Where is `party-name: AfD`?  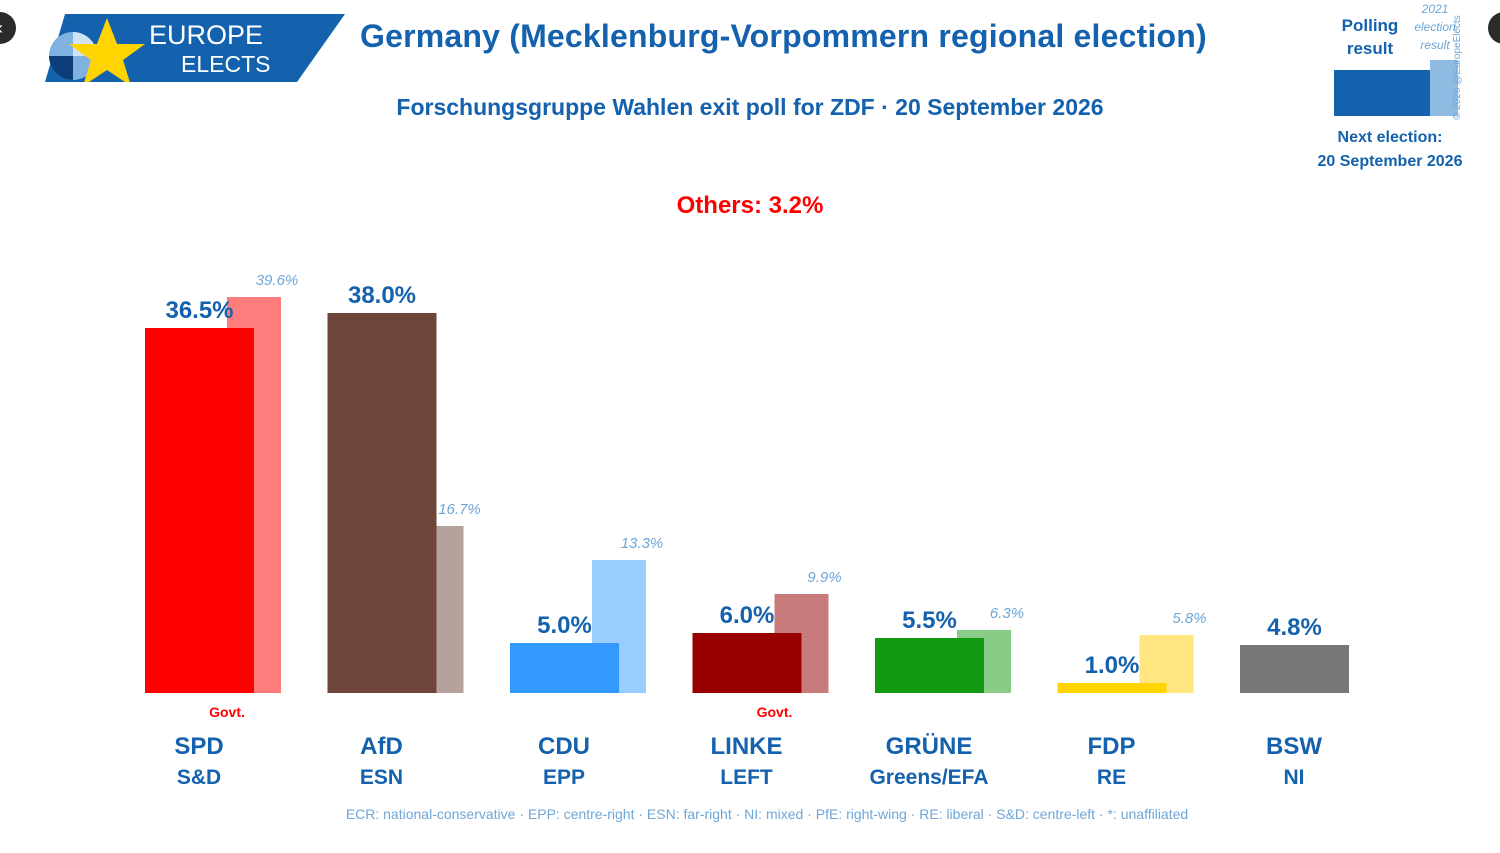 party-name: AfD is located at coordinates (381, 746).